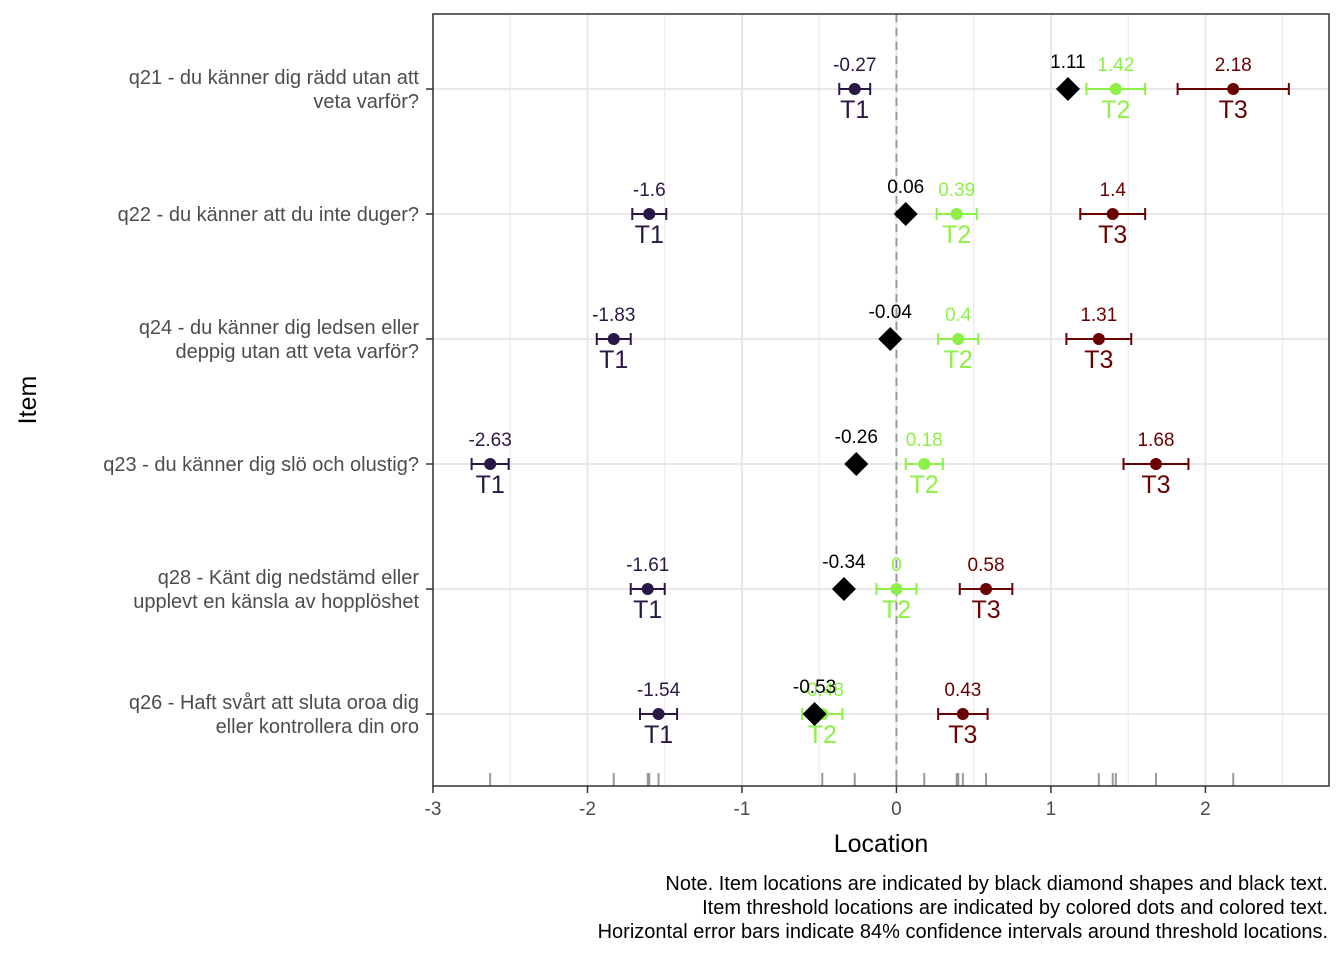 The height and width of the screenshot is (960, 1344). Describe the element at coordinates (433, 809) in the screenshot. I see `x-tick-label: -3` at that location.